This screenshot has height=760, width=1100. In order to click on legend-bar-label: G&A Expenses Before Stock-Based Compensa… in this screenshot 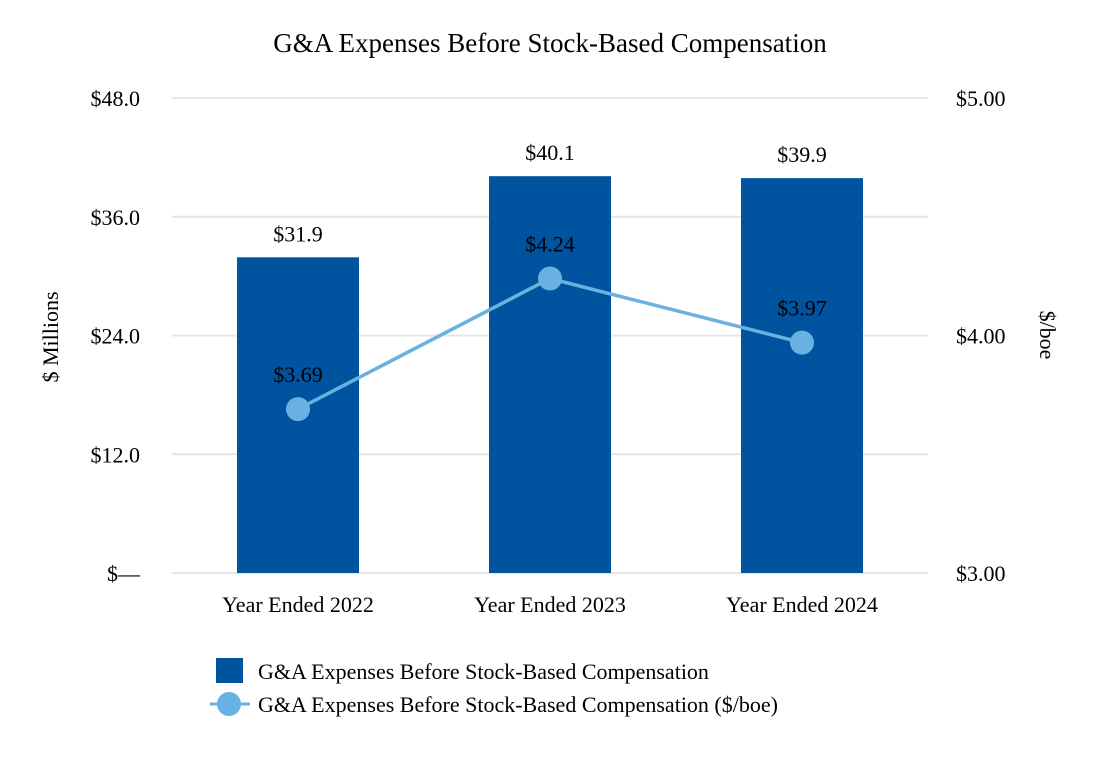, I will do `click(483, 671)`.